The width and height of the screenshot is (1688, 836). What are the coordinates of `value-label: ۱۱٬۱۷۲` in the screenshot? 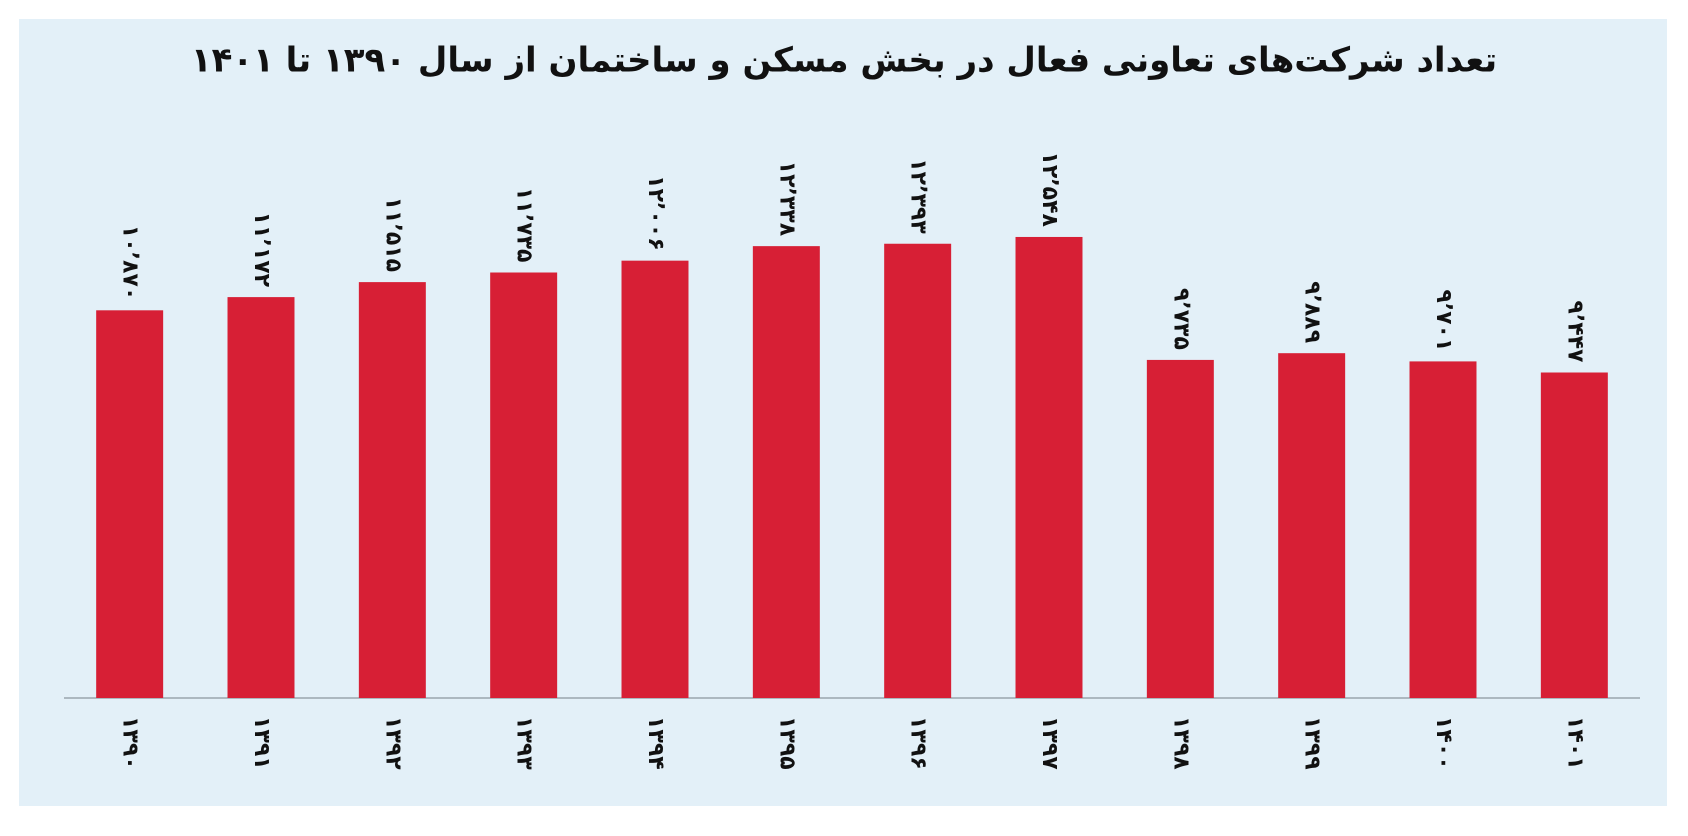 It's located at (261, 250).